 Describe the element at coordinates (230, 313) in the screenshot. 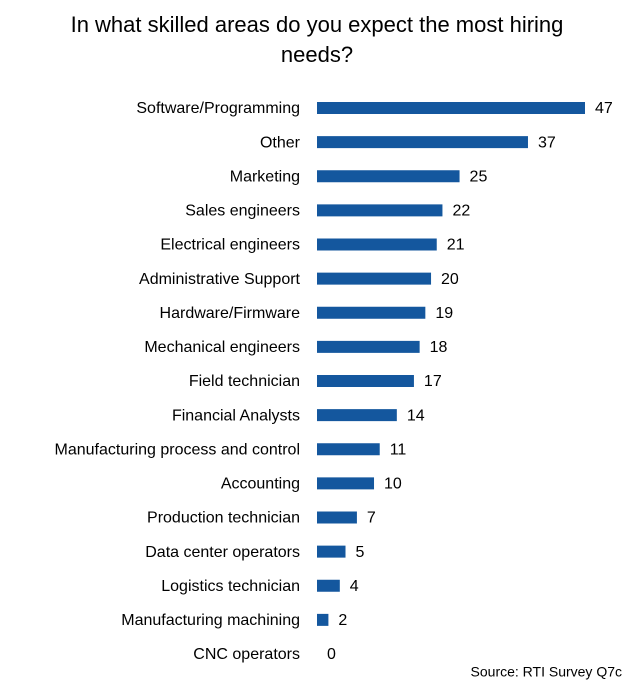

I see `category-label: Hardware/Firmware` at that location.